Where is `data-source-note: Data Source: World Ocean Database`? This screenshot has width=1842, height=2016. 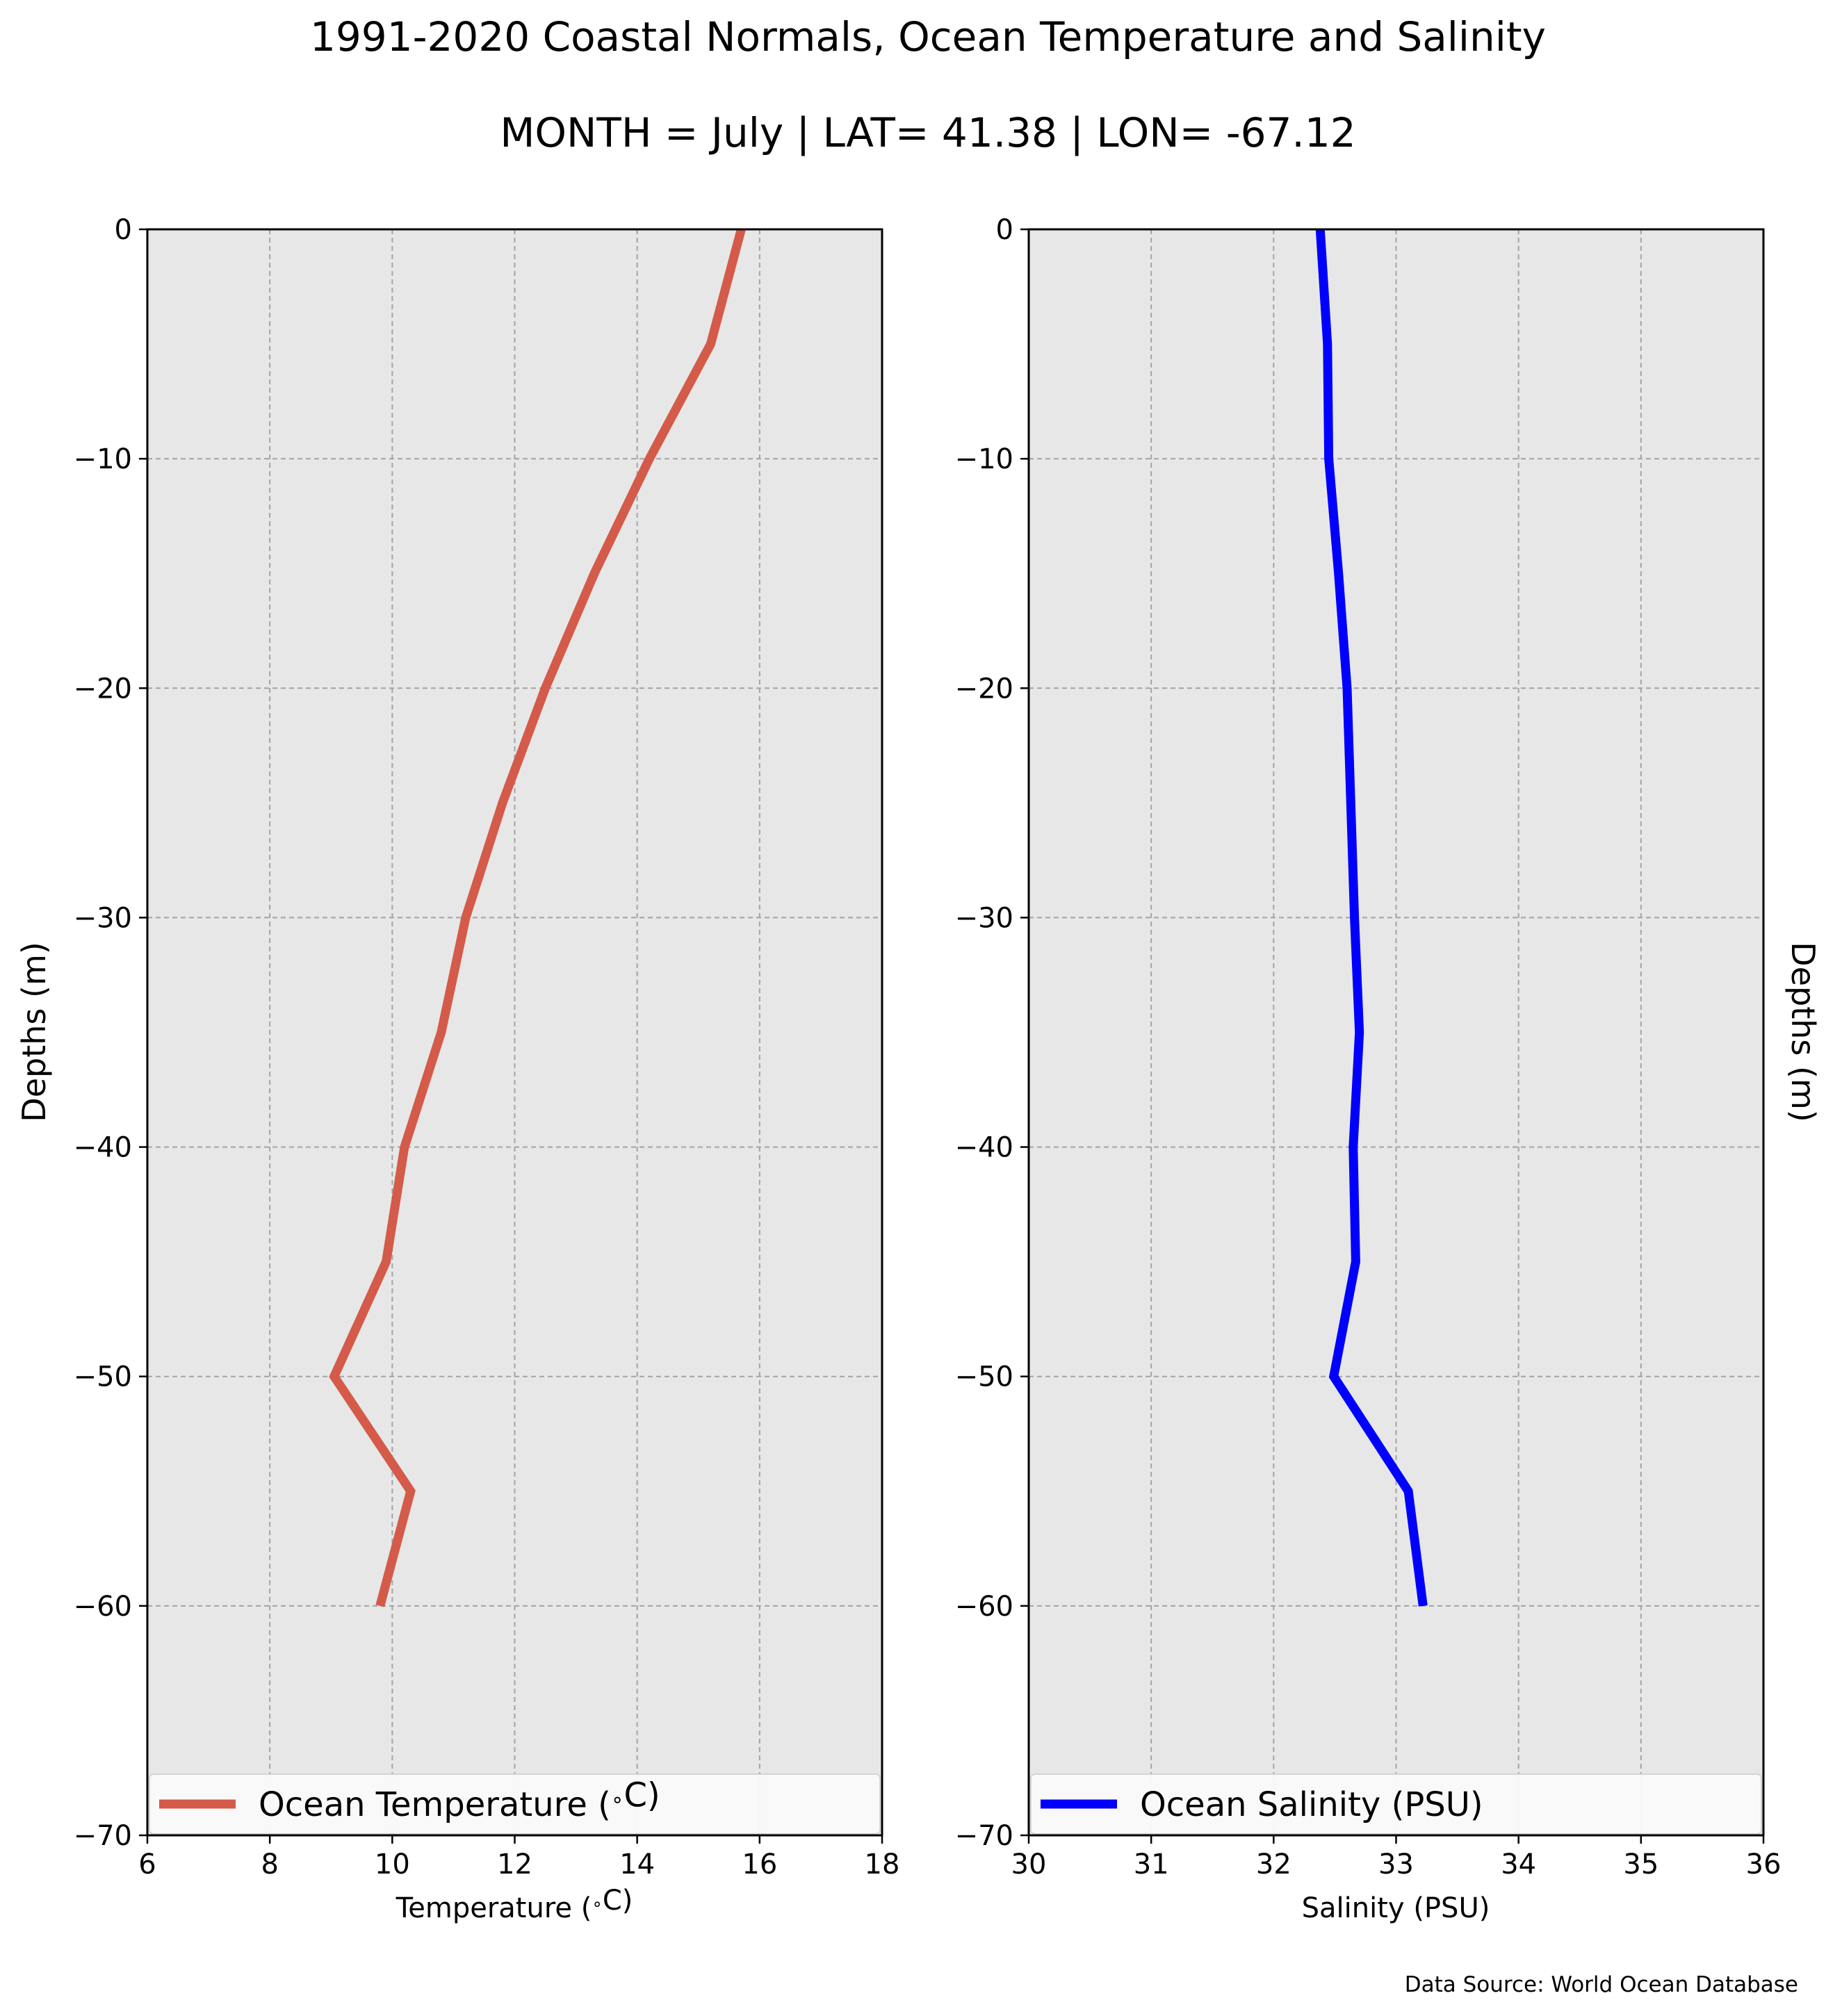 data-source-note: Data Source: World Ocean Database is located at coordinates (1601, 1984).